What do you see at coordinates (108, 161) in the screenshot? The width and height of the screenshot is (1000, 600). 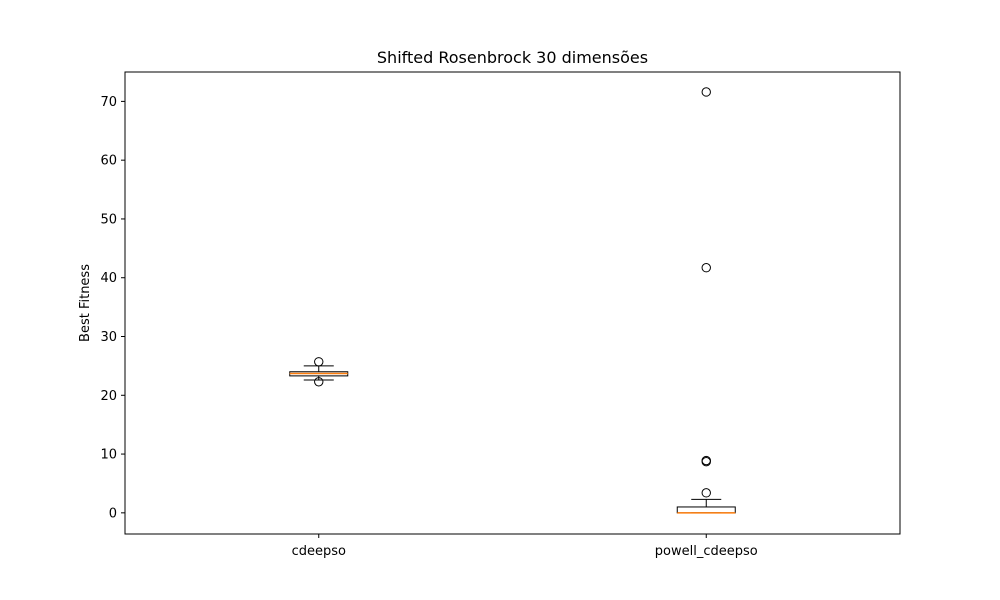 I see `y-tick-label: 60` at bounding box center [108, 161].